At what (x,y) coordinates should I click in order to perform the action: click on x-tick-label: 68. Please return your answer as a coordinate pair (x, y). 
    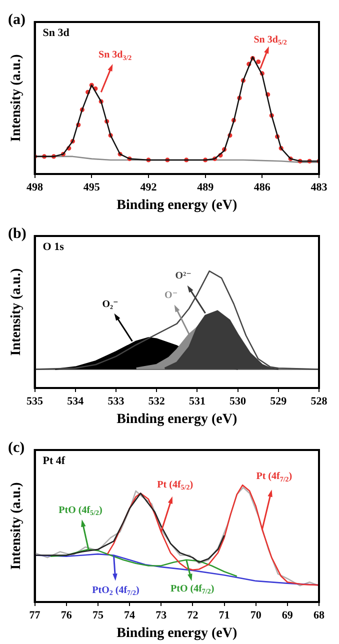
    Looking at the image, I should click on (319, 615).